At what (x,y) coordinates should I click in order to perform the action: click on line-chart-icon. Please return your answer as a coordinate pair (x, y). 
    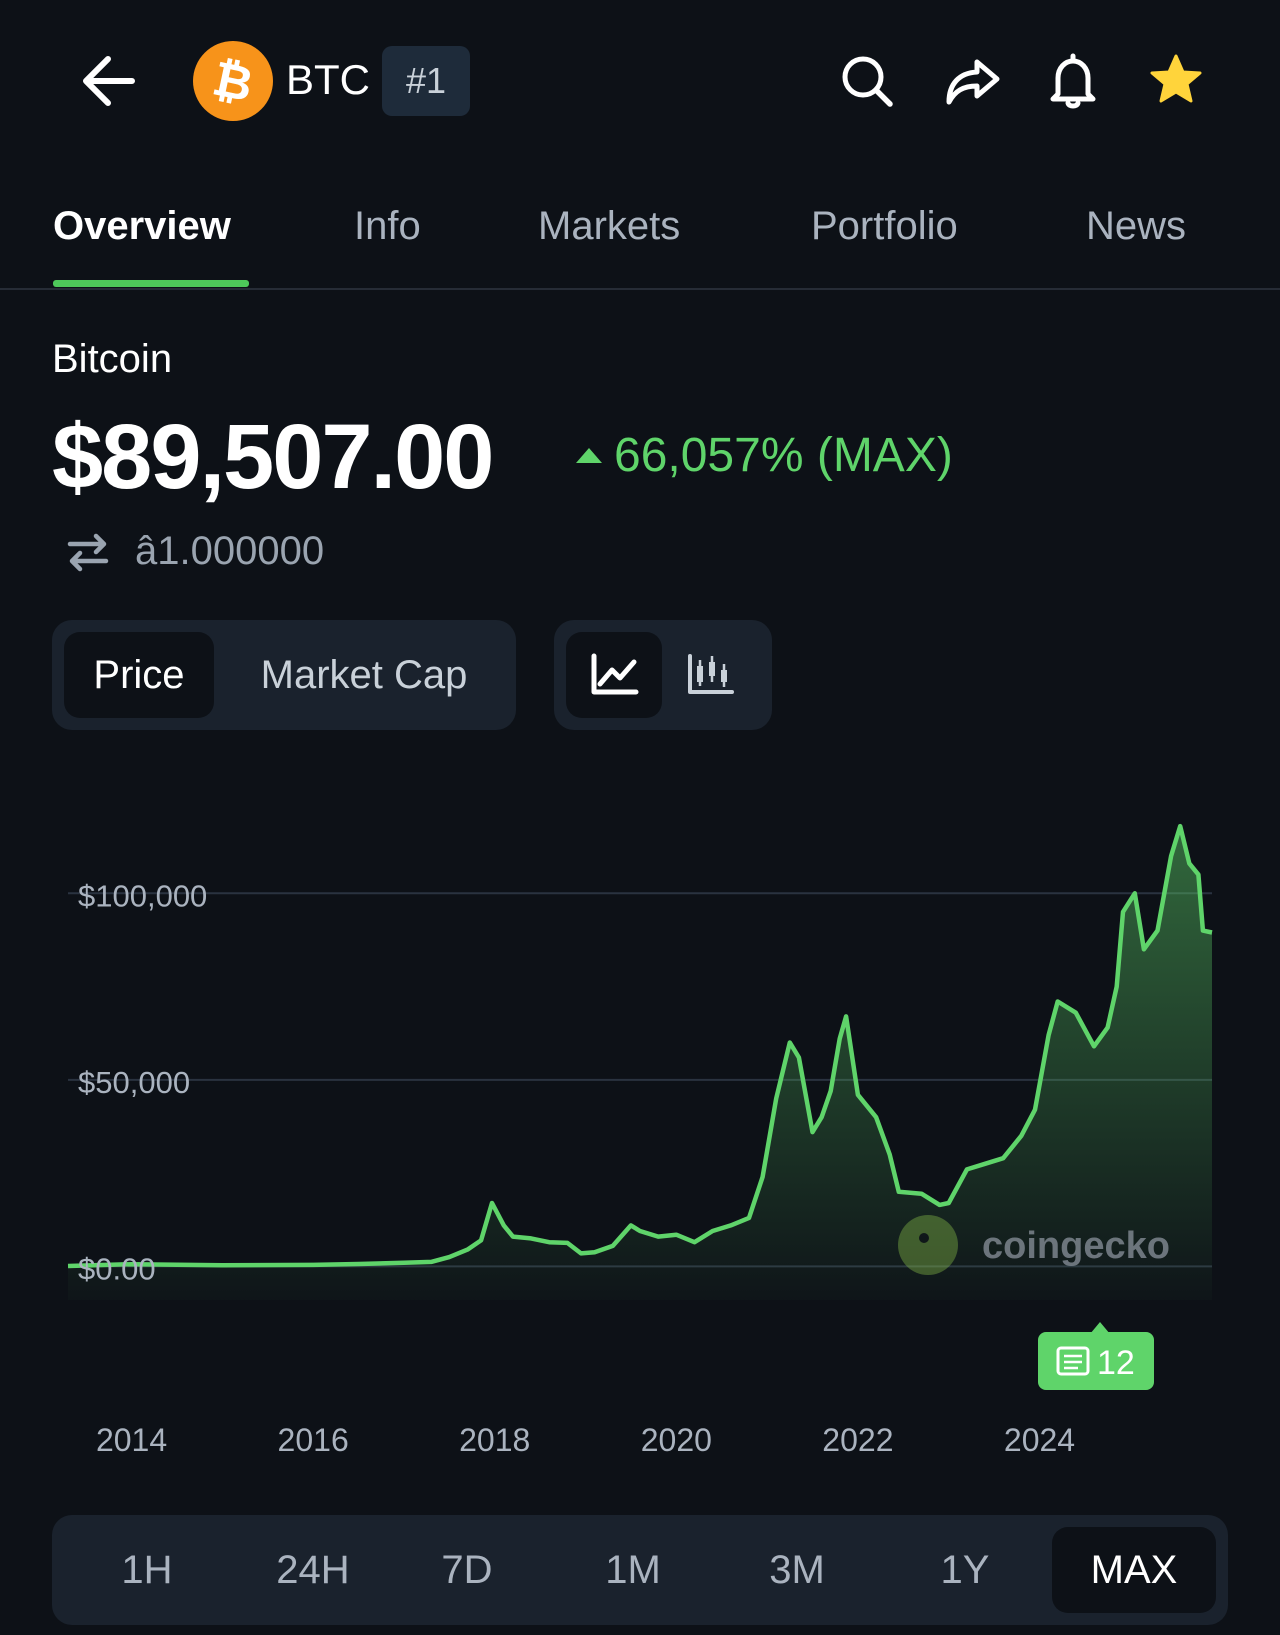
    Looking at the image, I should click on (614, 675).